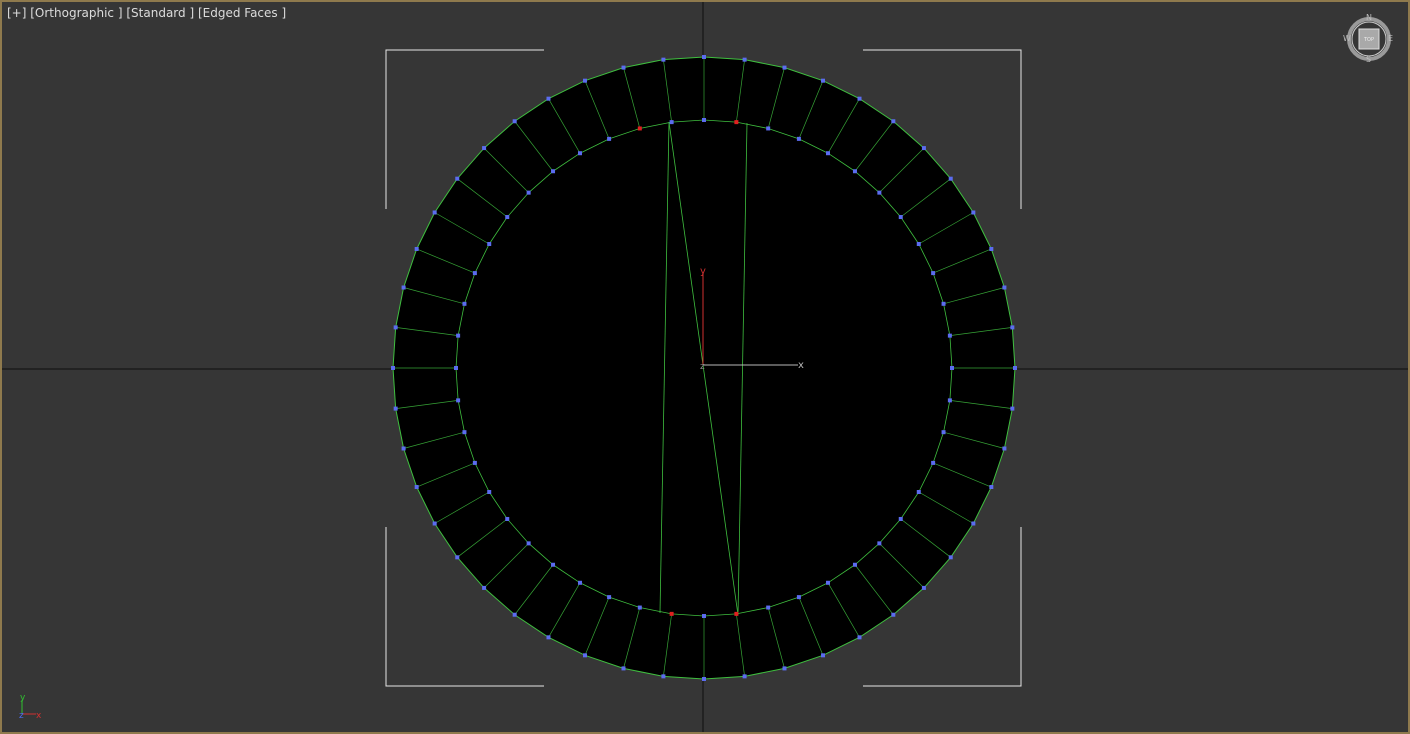  Describe the element at coordinates (76, 13) in the screenshot. I see `viewport-point-of-view-menu: [Orthographic ]` at that location.